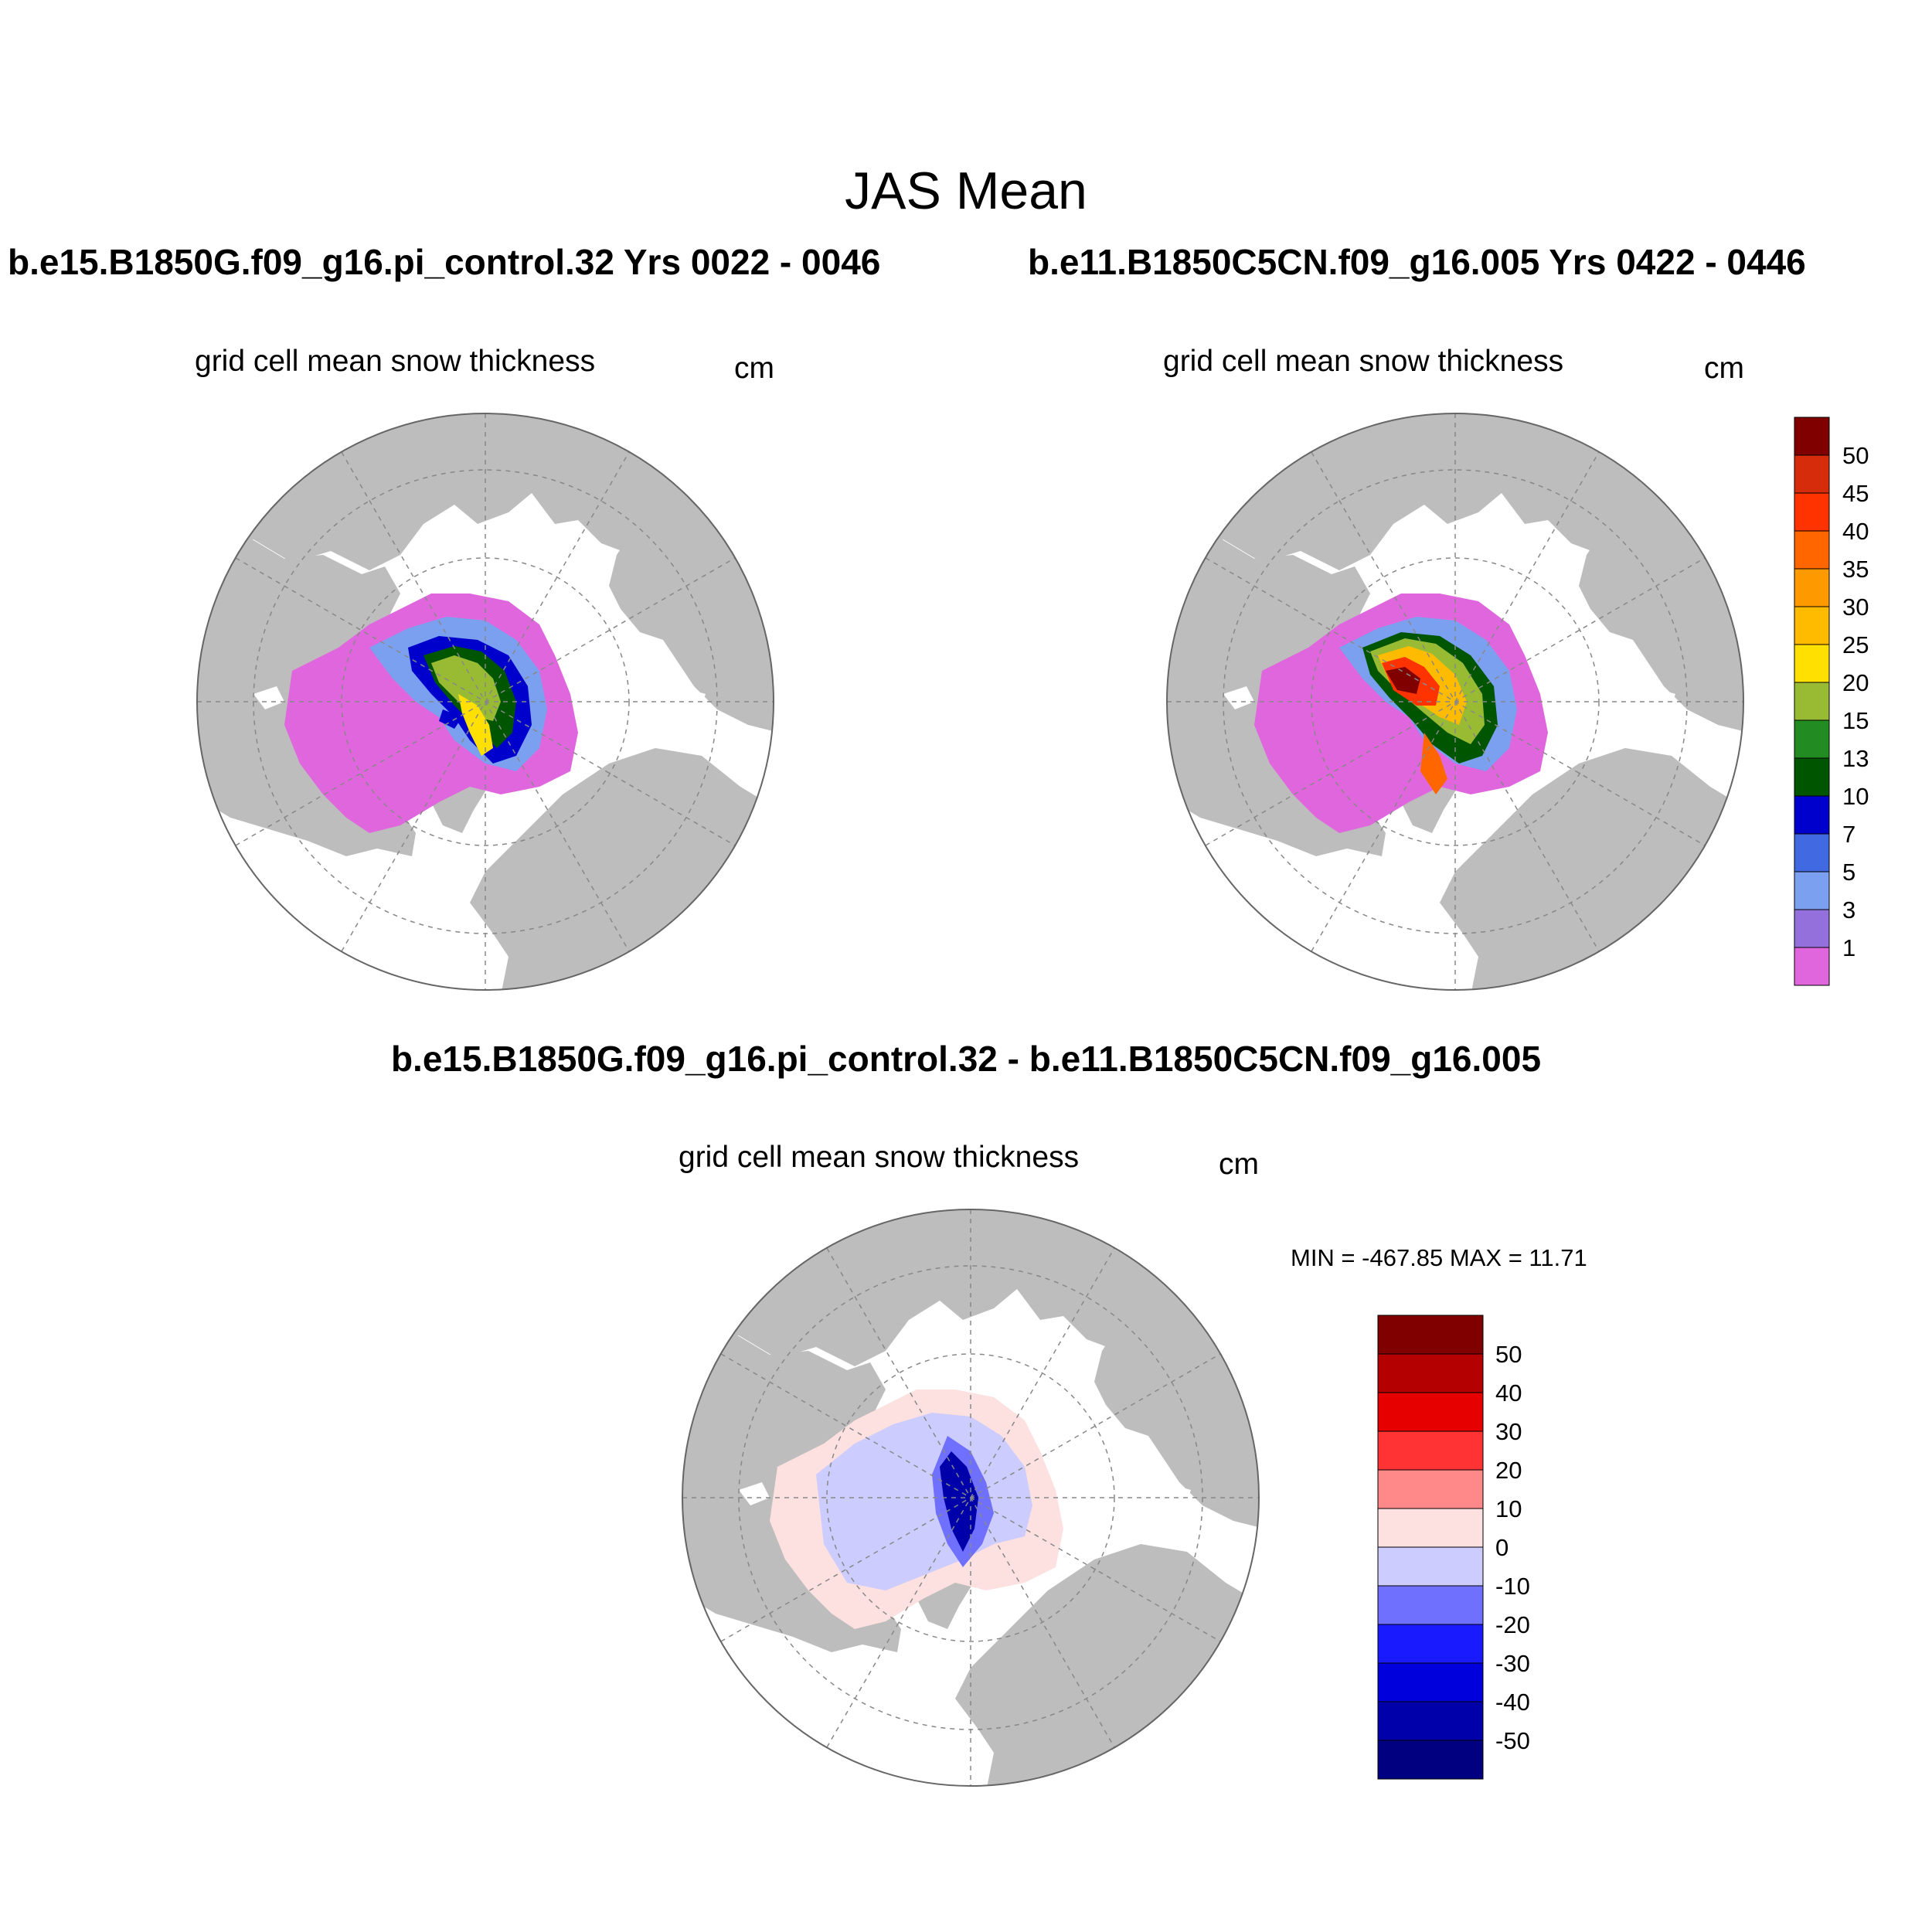 Image resolution: width=1932 pixels, height=1932 pixels. I want to click on colorbar-main-tick-label: 5, so click(1849, 872).